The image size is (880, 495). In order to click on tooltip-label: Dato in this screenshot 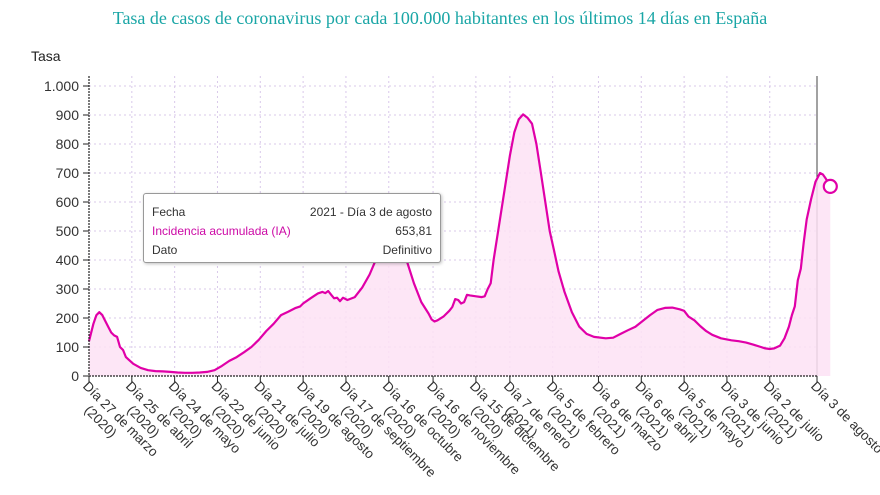, I will do `click(165, 250)`.